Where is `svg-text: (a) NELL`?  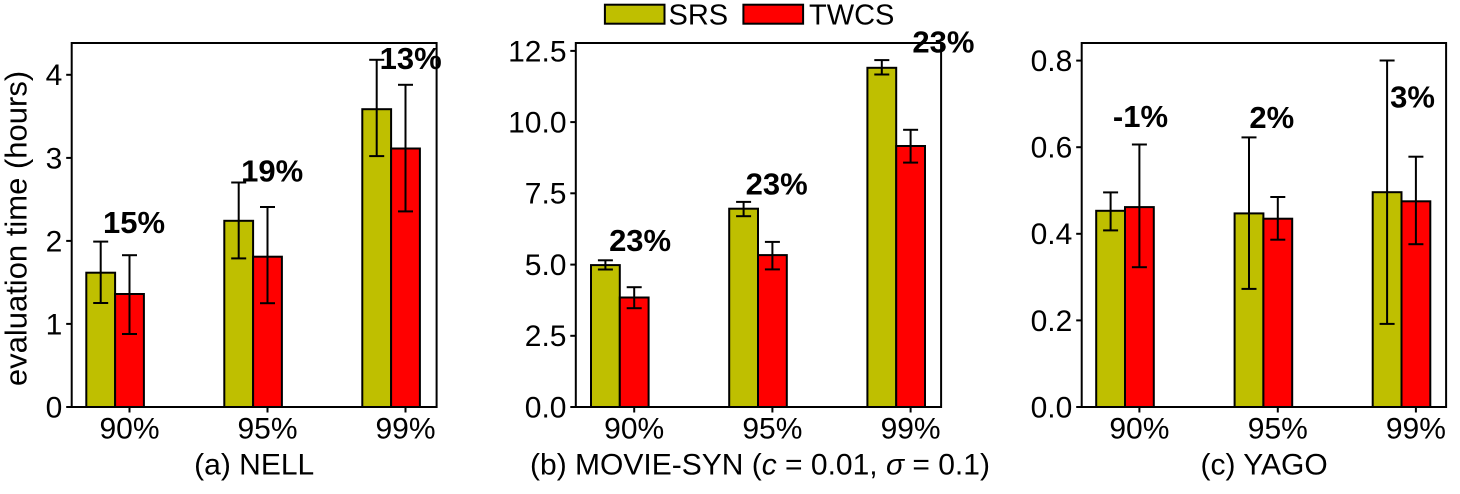 svg-text: (a) NELL is located at coordinates (254, 464).